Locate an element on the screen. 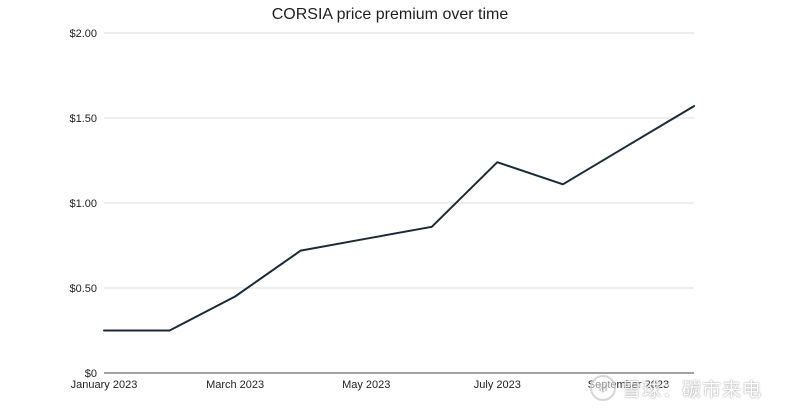 The image size is (800, 411). x-tick-label: January 2023 is located at coordinates (104, 385).